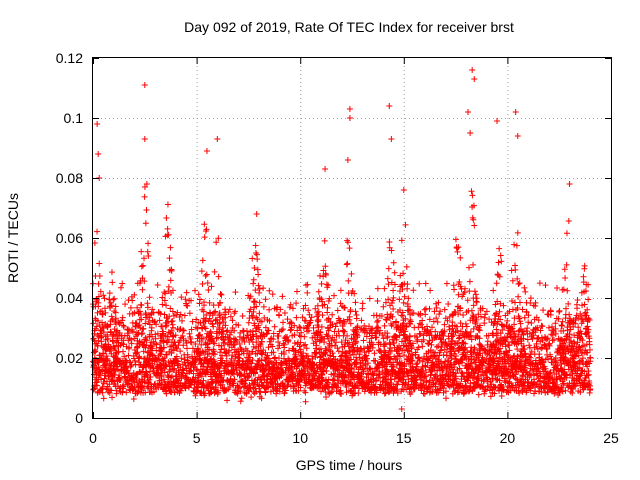 The image size is (640, 480). I want to click on y-axis-label: ROTI / TECUs, so click(13, 238).